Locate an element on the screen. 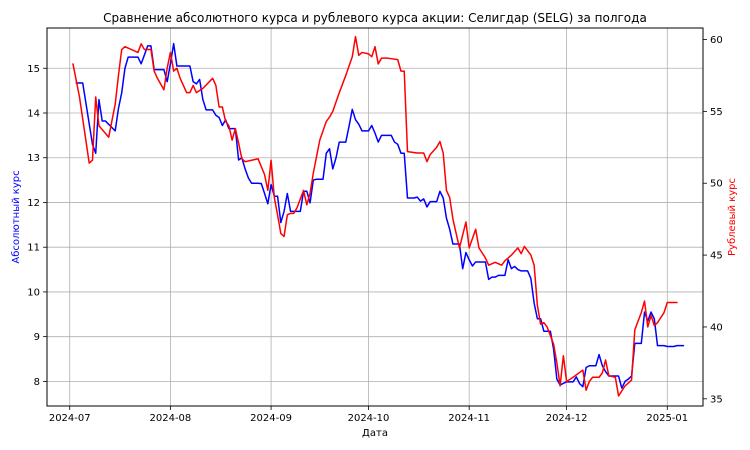 This screenshot has width=750, height=450. y-left-tick-label: 13 is located at coordinates (33, 158).